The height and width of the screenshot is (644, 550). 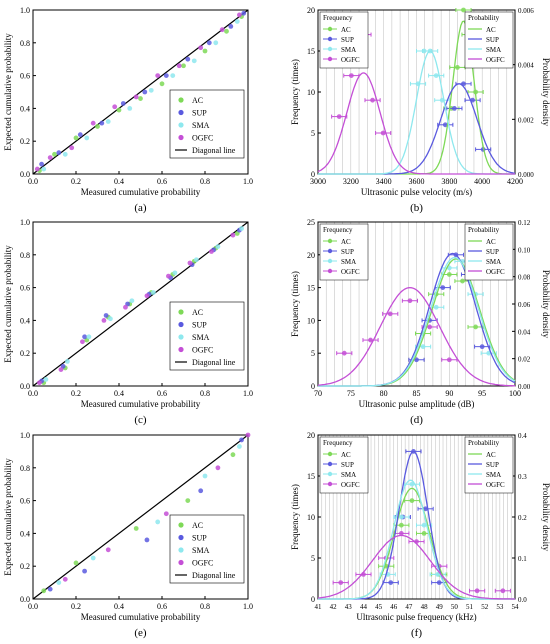 What do you see at coordinates (522, 600) in the screenshot?
I see `y2-tick-label: 0.0` at bounding box center [522, 600].